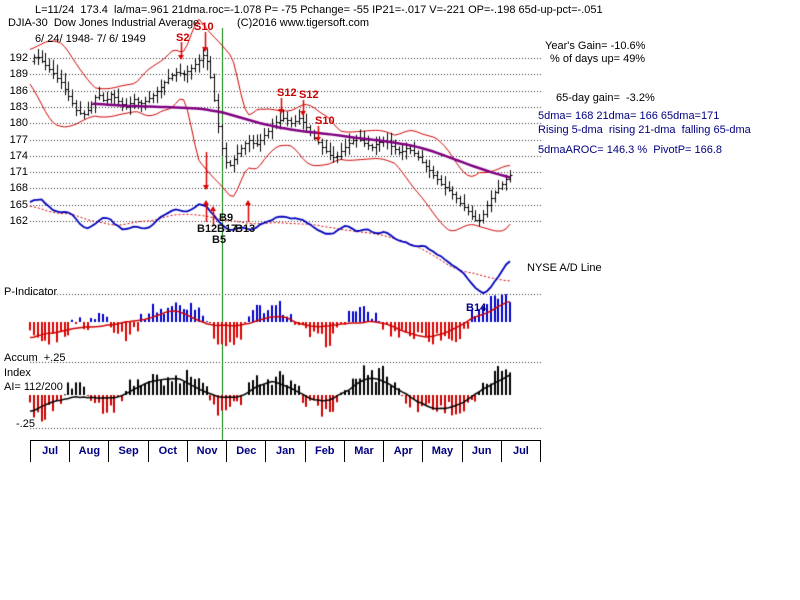 The image size is (800, 600). I want to click on signal-label-b12: B12, so click(207, 229).